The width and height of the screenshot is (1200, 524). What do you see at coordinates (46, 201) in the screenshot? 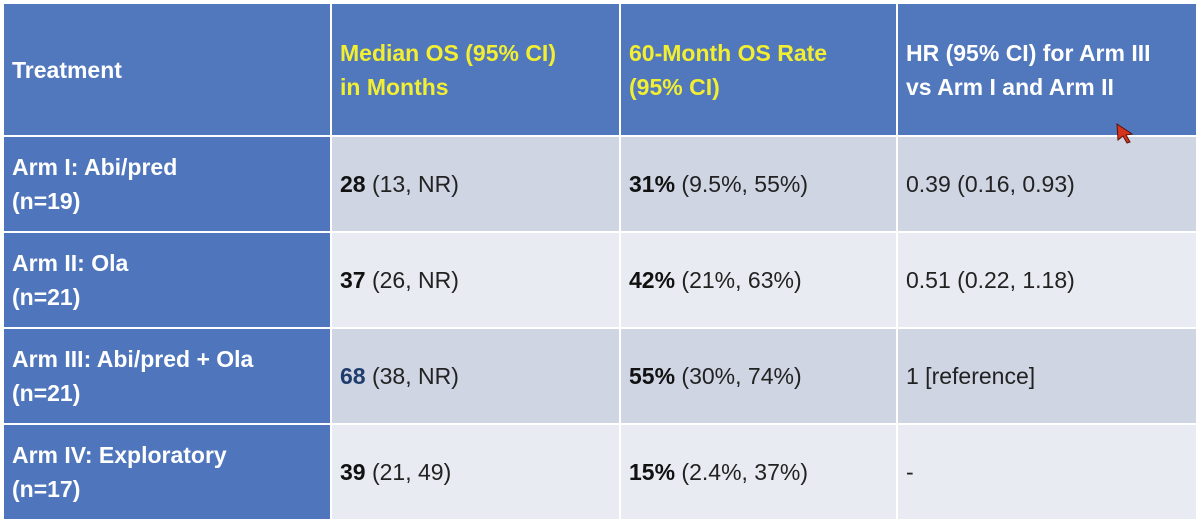
I see `arm-count: (n=19)` at bounding box center [46, 201].